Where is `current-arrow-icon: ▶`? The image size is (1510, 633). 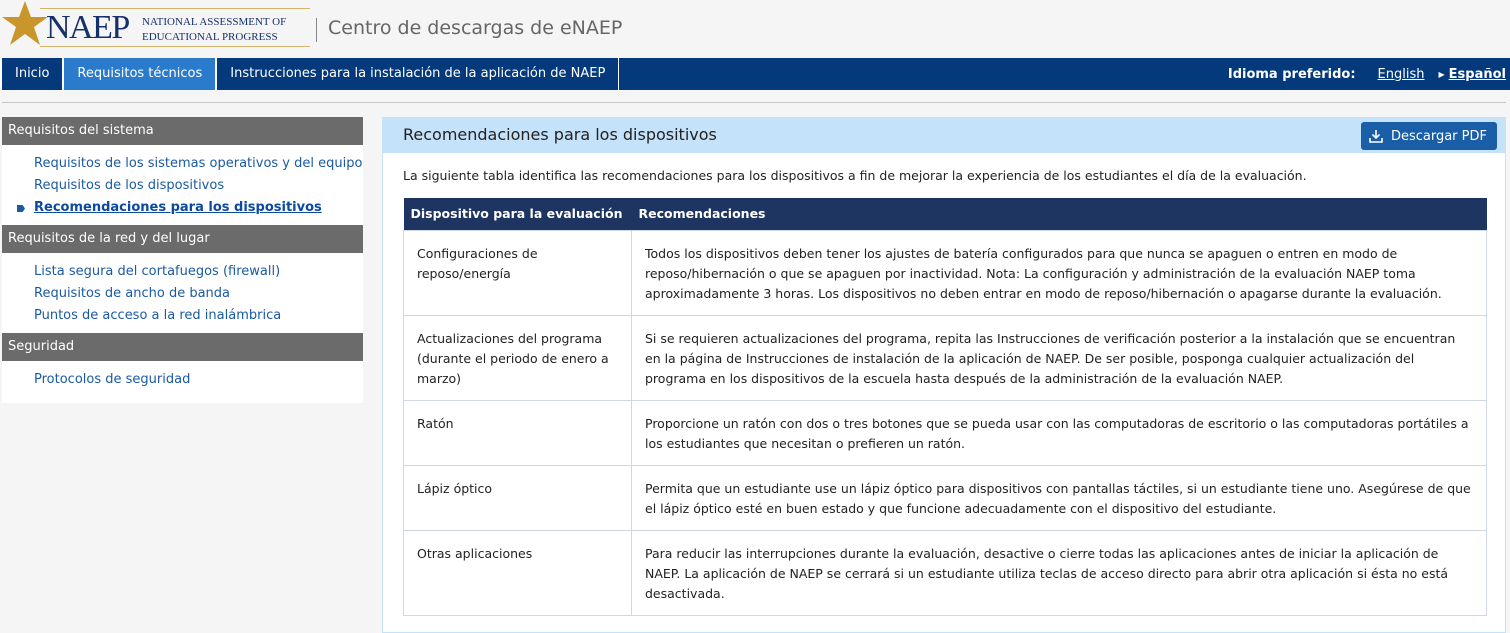
current-arrow-icon: ▶ is located at coordinates (1441, 74).